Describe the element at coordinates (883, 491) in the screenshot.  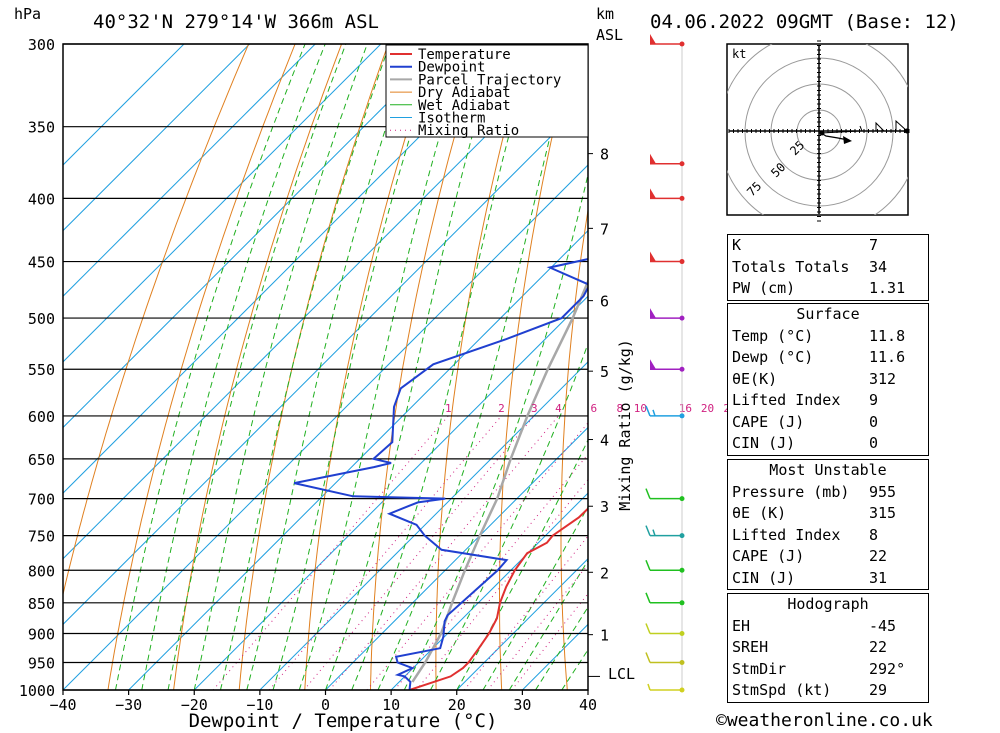
I see `mu-pressure-value: 955` at that location.